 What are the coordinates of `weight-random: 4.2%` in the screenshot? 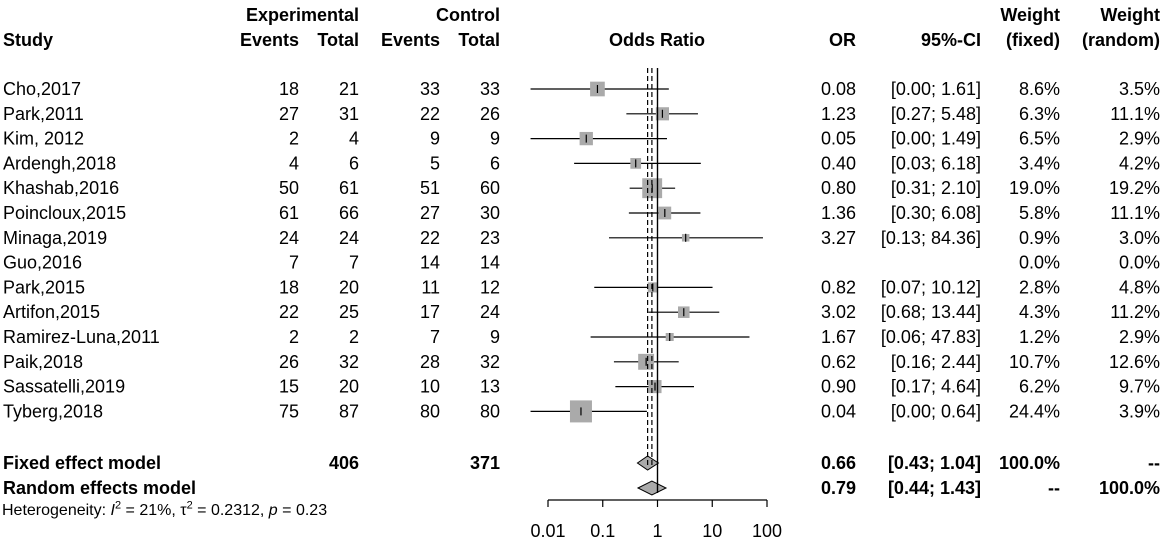 It's located at (1139, 163).